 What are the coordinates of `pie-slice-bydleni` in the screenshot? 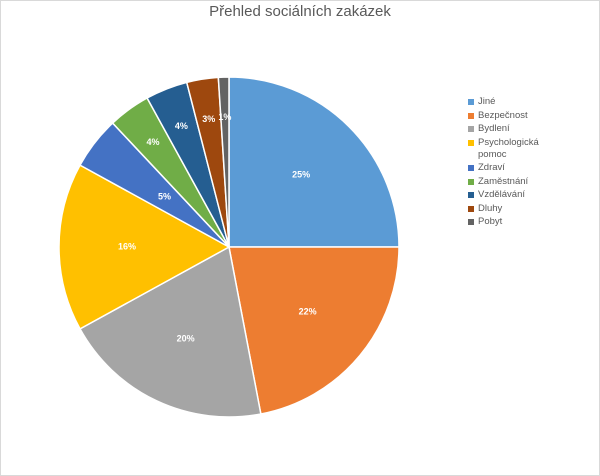 It's located at (170, 331).